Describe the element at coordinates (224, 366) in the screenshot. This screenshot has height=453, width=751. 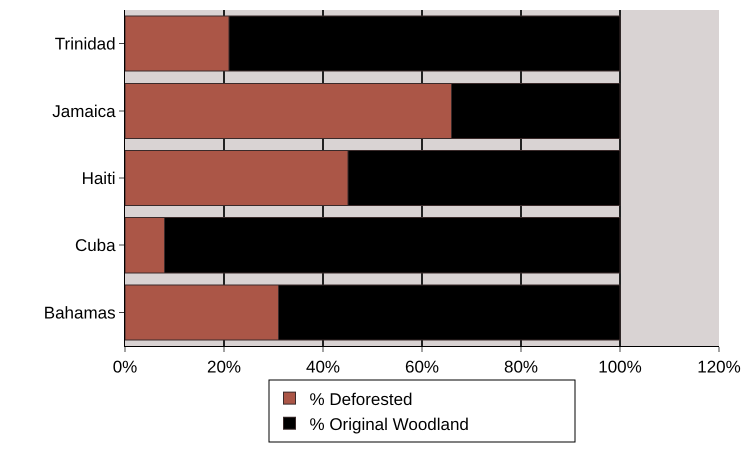
I see `x-tick-label: 20%` at that location.